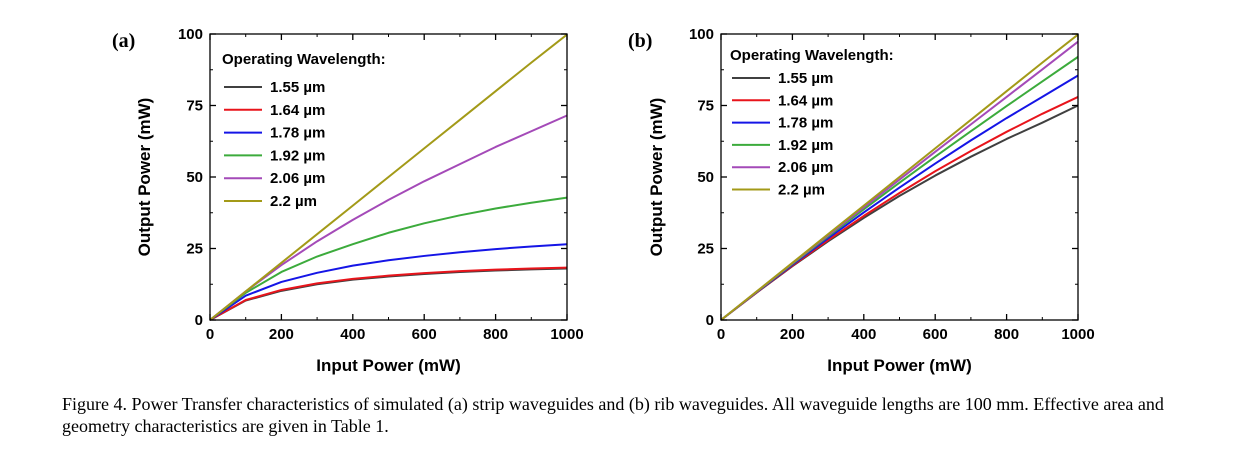 This screenshot has width=1248, height=461. I want to click on panel-label: (b), so click(640, 41).